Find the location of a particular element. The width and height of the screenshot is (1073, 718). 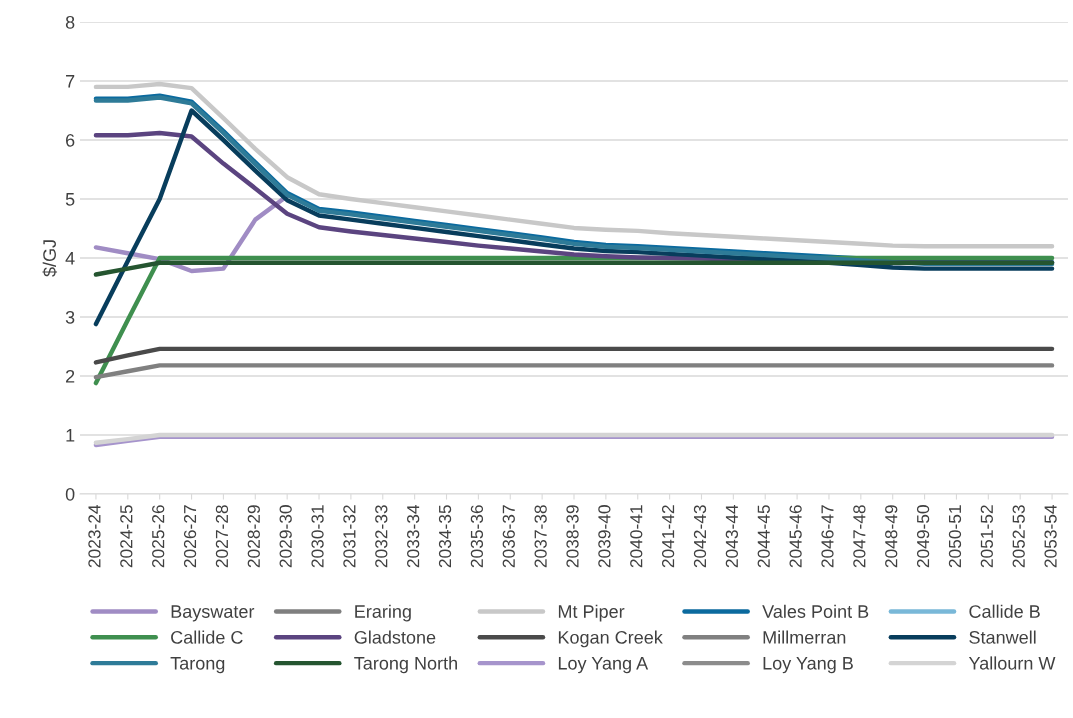

legend-label: Gladstone is located at coordinates (395, 637).